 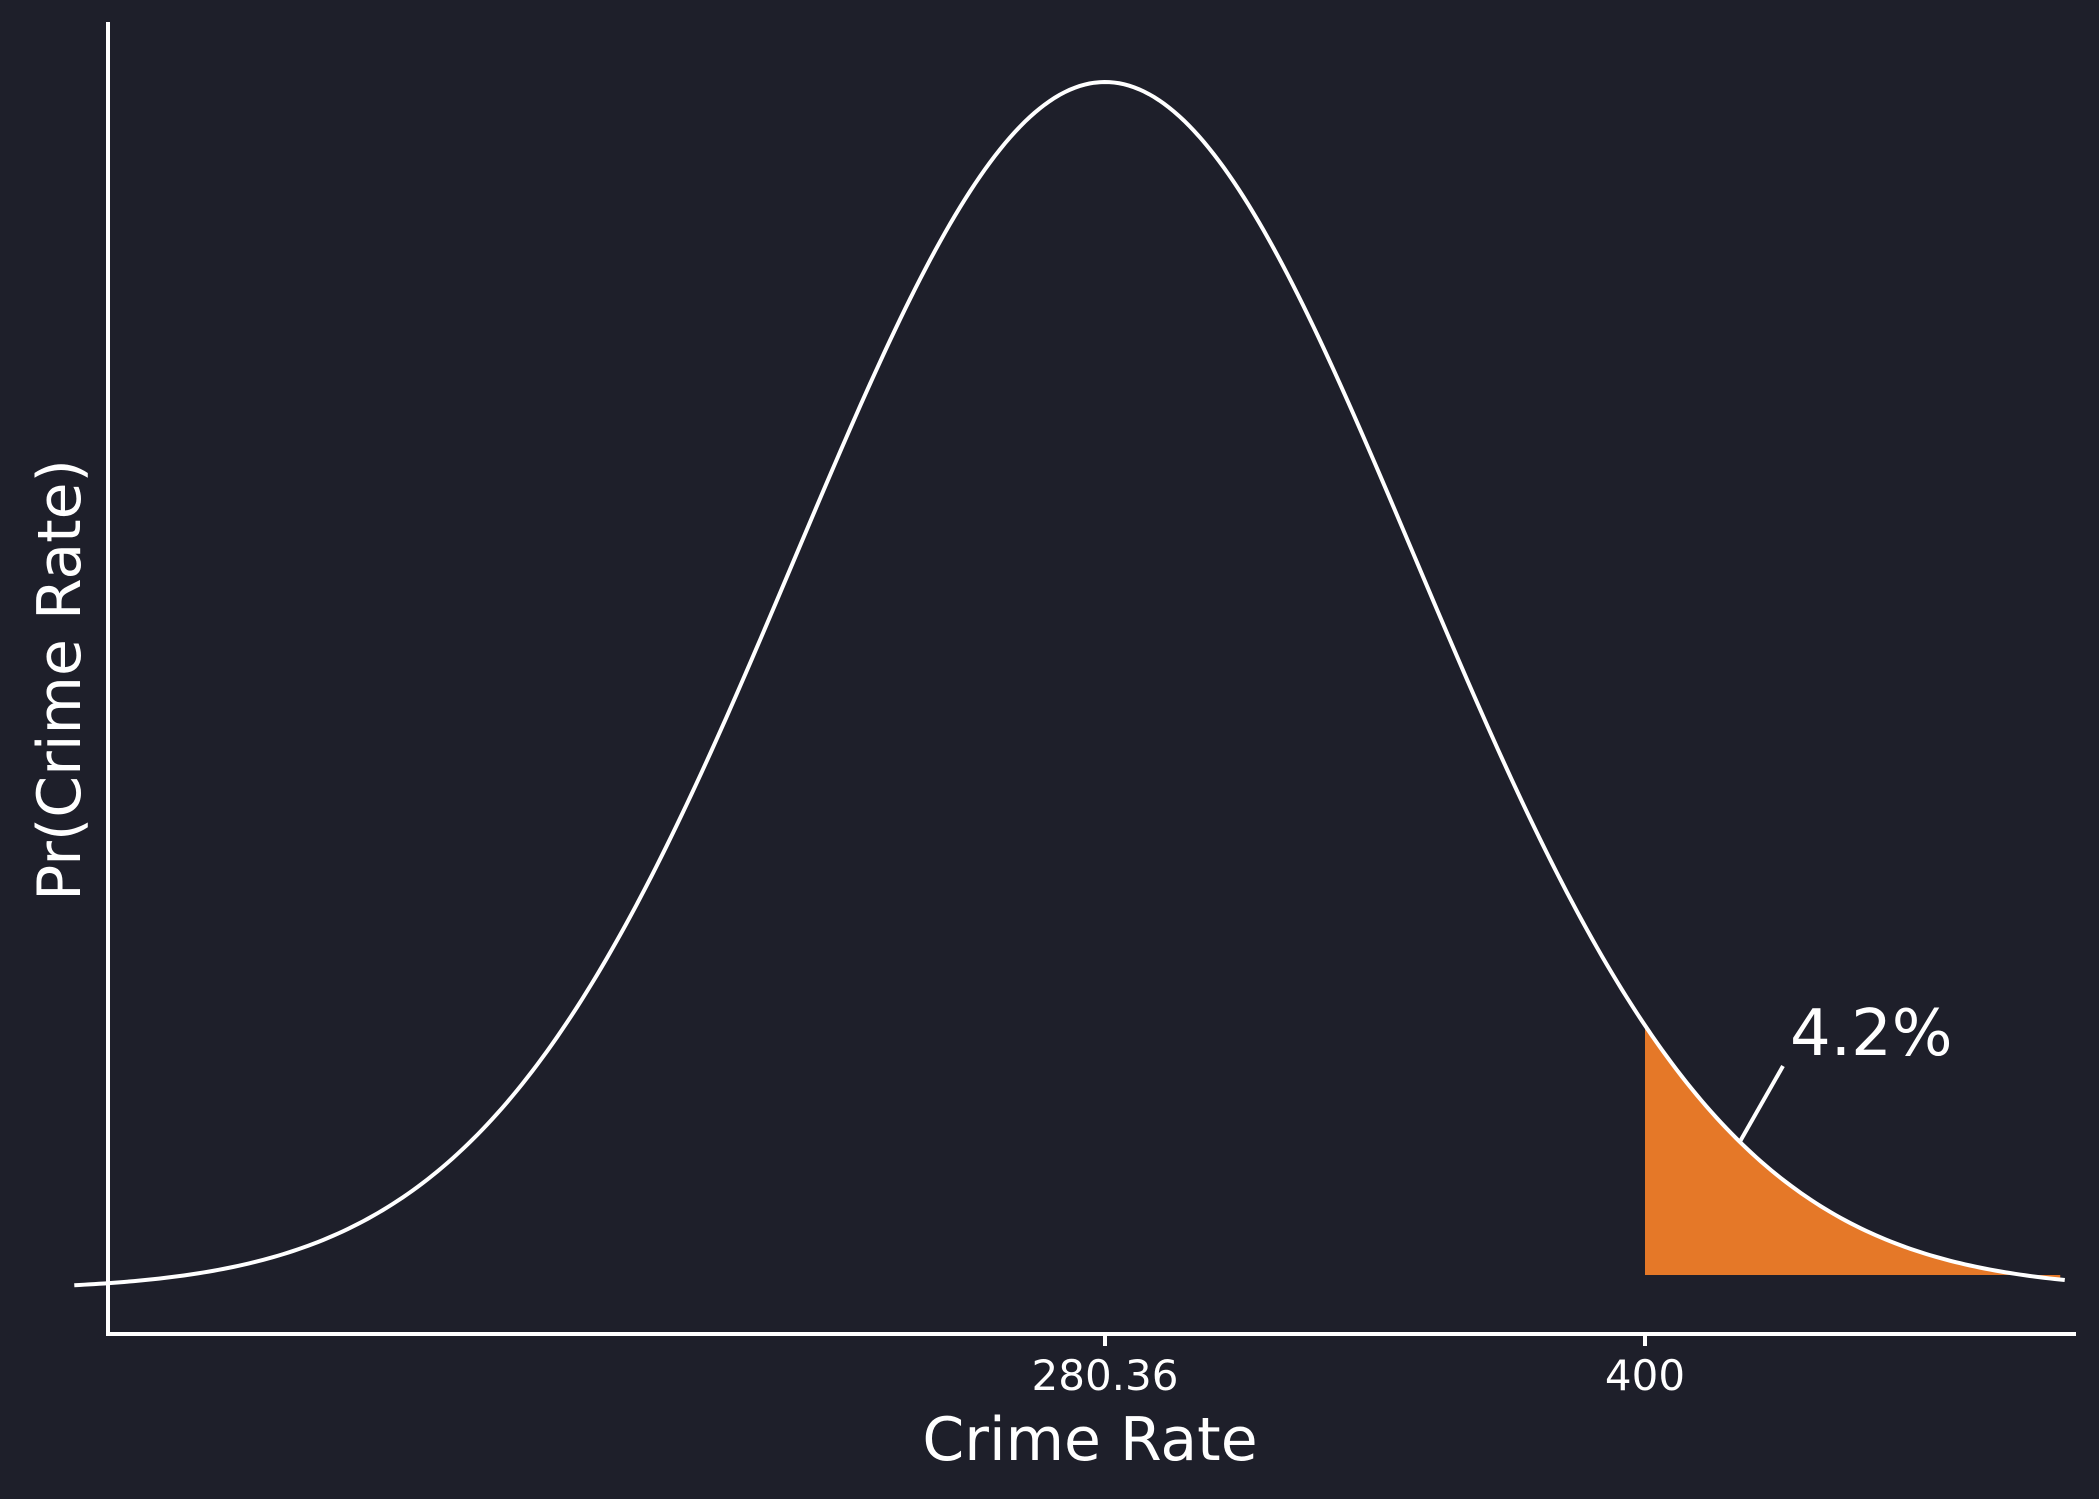 I want to click on x-axis-title: Crime Rate, so click(x=1089, y=1440).